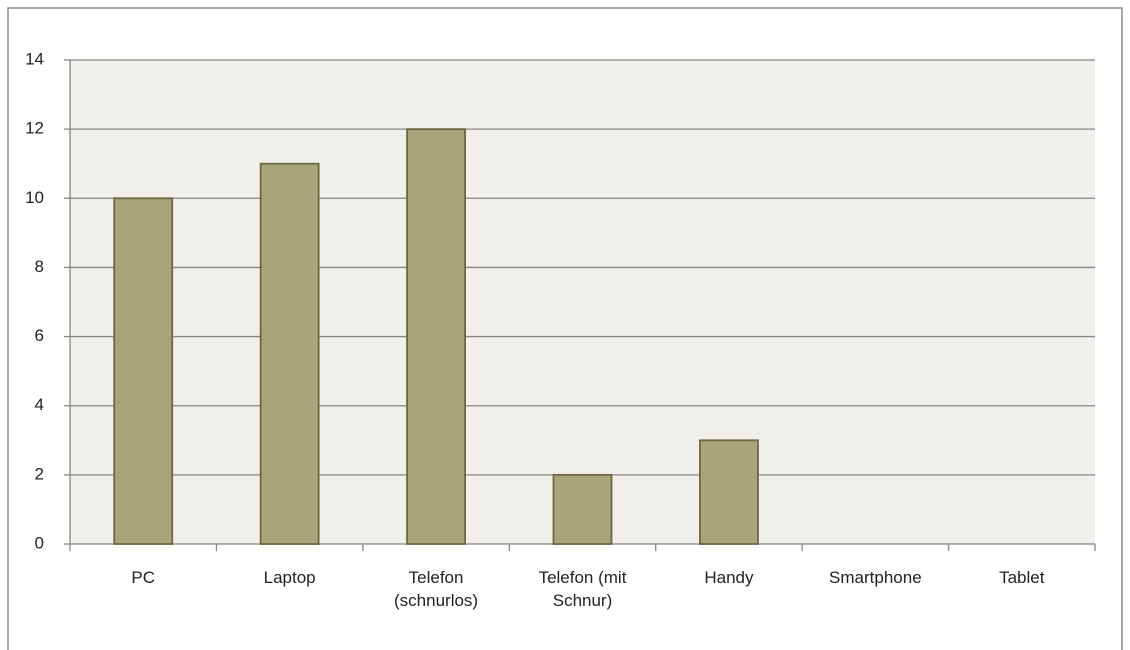 The image size is (1130, 650). I want to click on x-tick-label: Laptop, so click(289, 577).